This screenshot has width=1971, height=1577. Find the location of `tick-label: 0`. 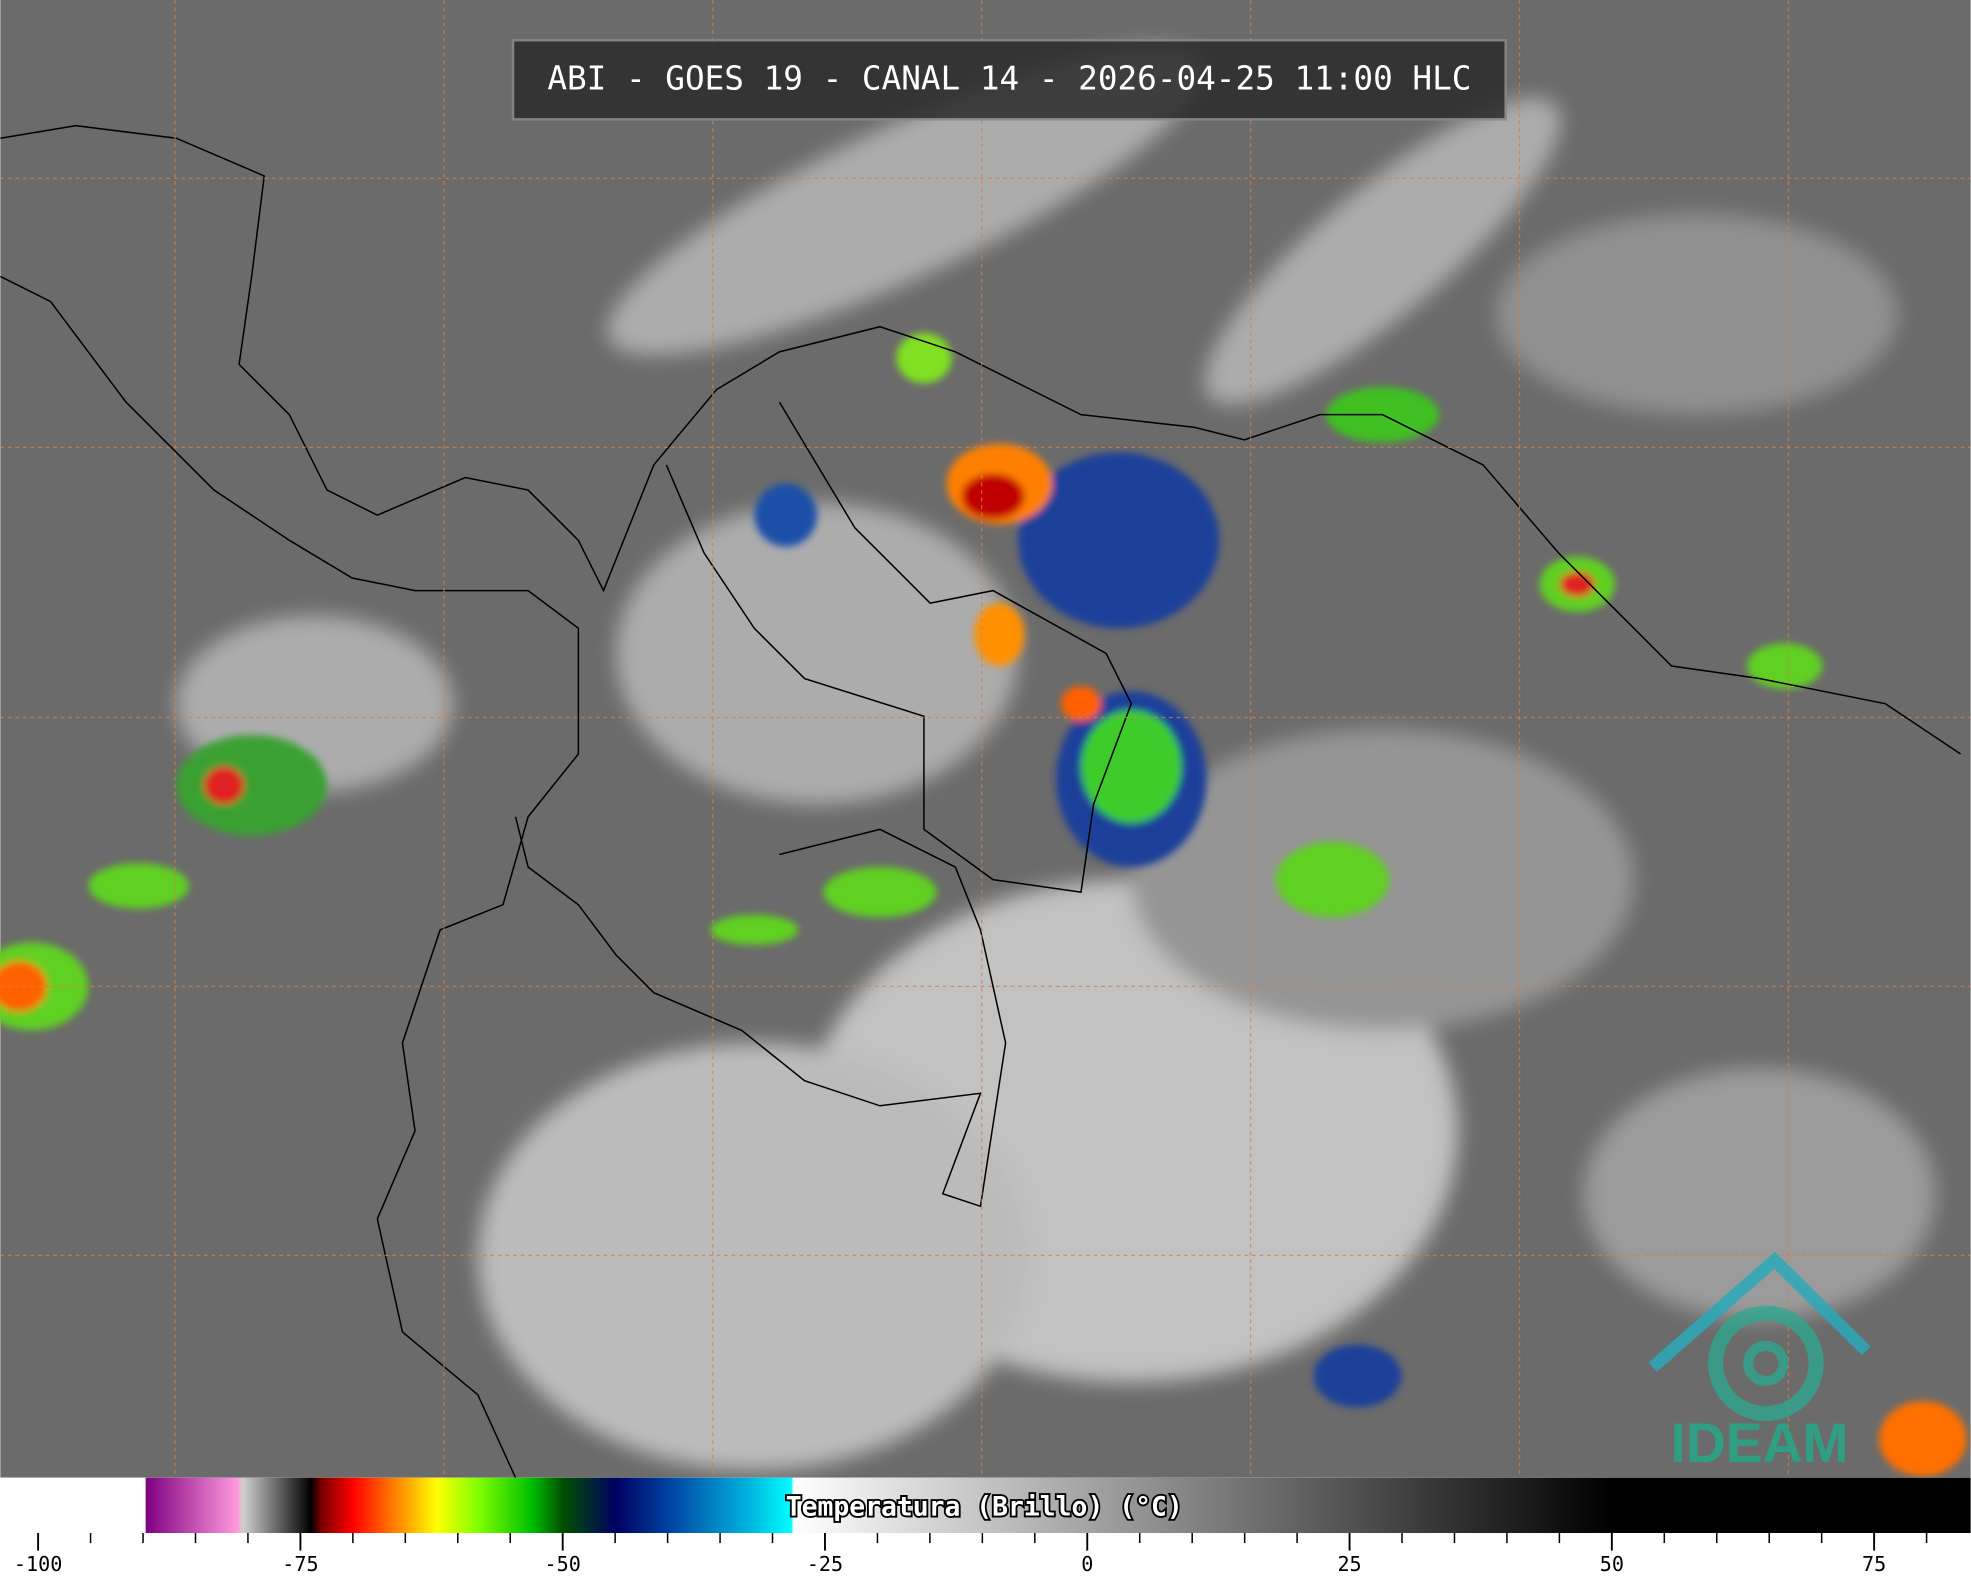

tick-label: 0 is located at coordinates (1087, 1564).